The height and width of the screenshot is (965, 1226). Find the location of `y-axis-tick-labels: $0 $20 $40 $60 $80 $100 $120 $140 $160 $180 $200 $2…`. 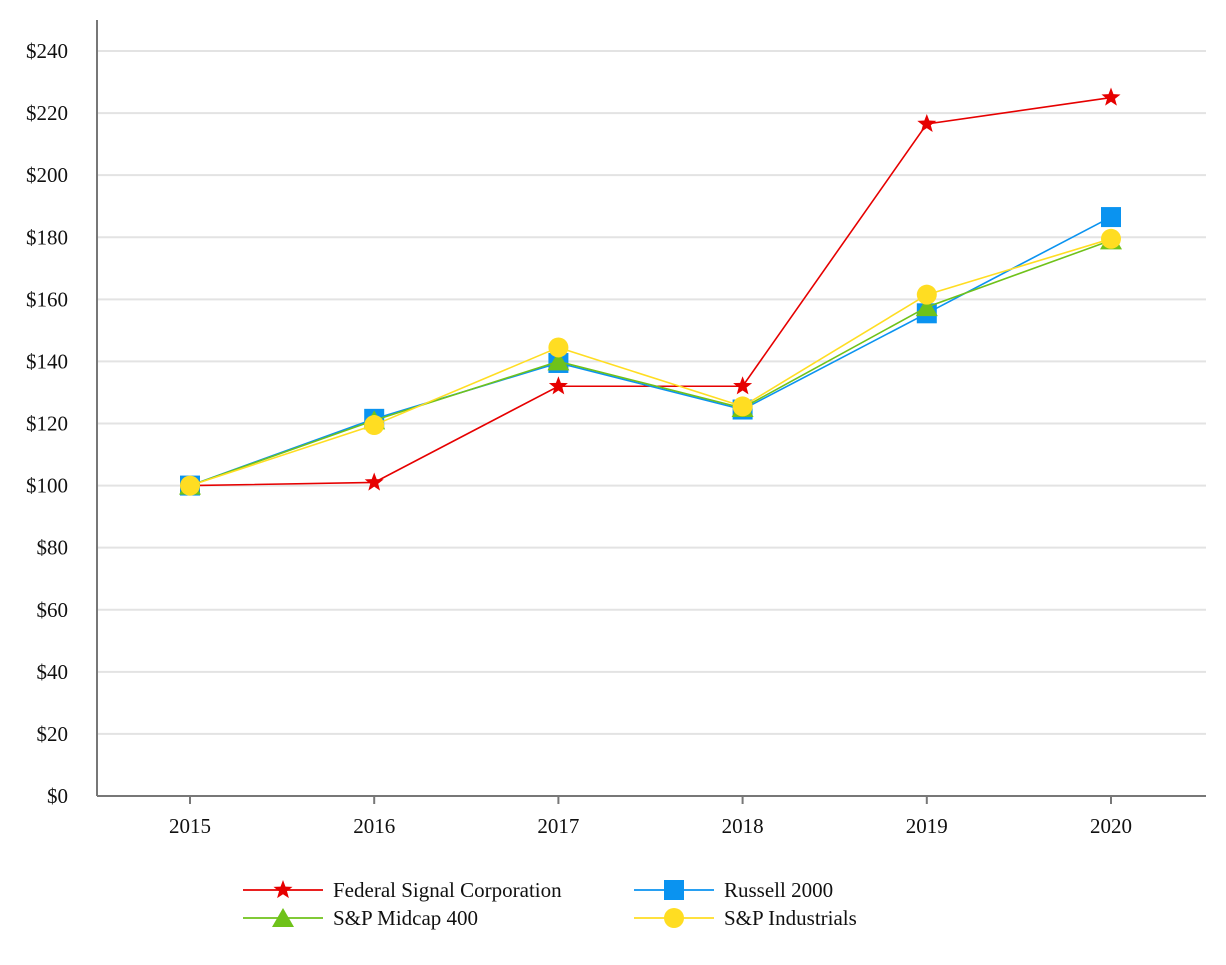

y-axis-tick-labels: $0 $20 $40 $60 $80 $100 $120 $140 $160 $180 $200 $2… is located at coordinates (47, 423).